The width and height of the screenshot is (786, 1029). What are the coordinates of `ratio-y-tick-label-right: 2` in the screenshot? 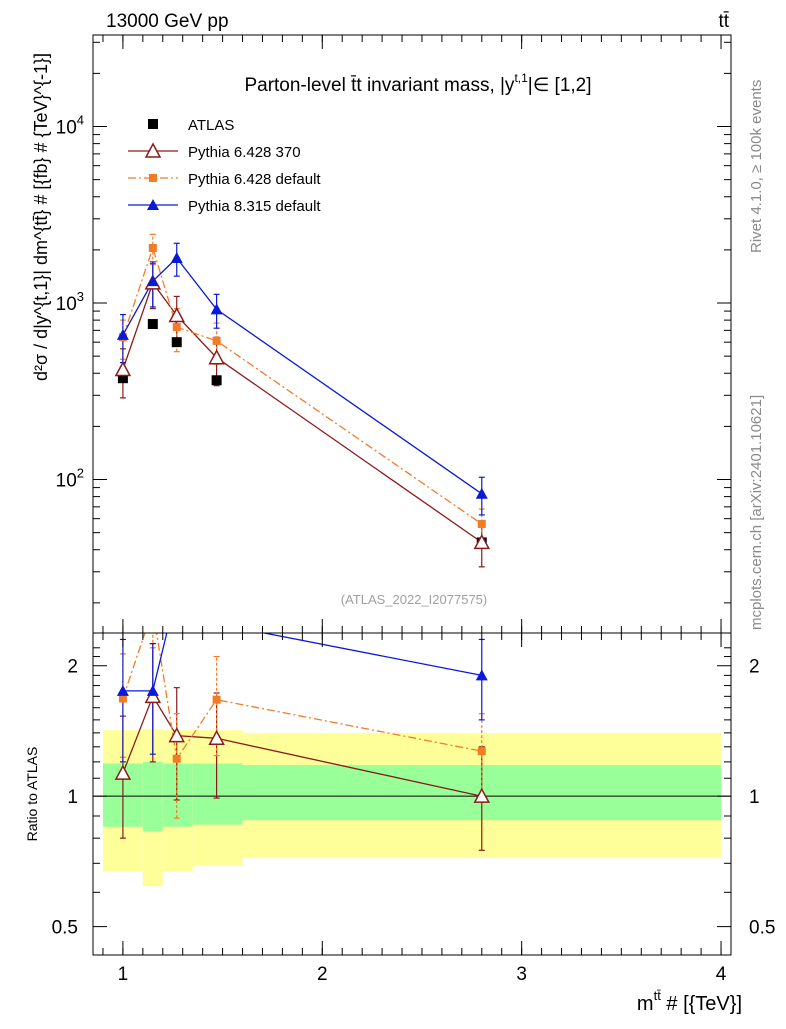 It's located at (754, 667).